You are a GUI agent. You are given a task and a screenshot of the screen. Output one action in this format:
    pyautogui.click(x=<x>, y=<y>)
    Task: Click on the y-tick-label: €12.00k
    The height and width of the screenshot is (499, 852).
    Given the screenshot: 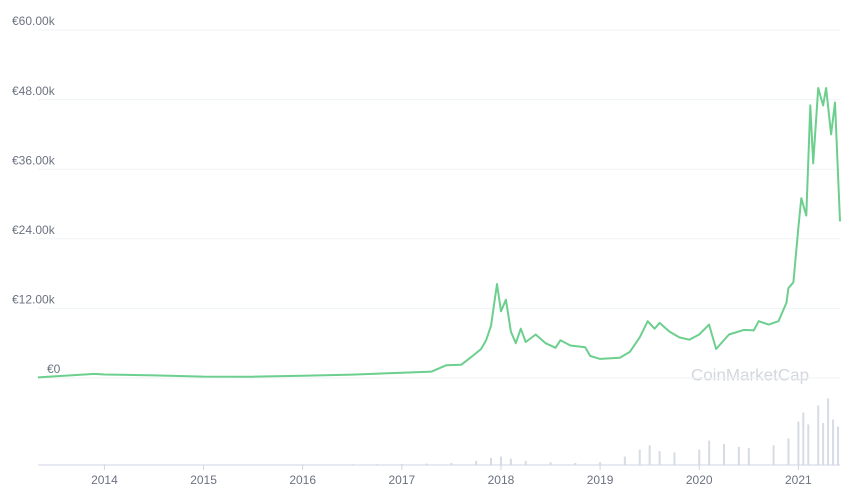 What is the action you would take?
    pyautogui.click(x=34, y=300)
    